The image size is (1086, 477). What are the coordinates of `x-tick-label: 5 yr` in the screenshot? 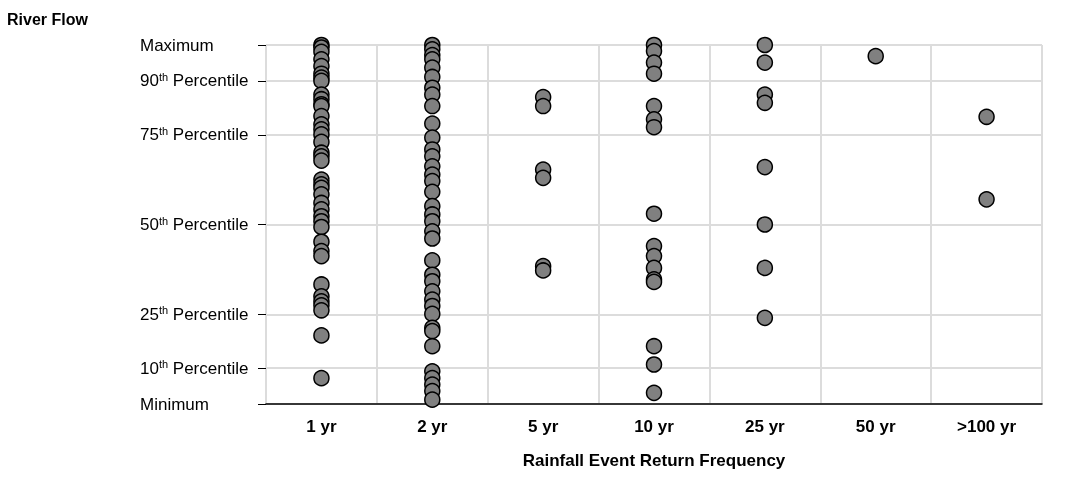 It's located at (543, 426).